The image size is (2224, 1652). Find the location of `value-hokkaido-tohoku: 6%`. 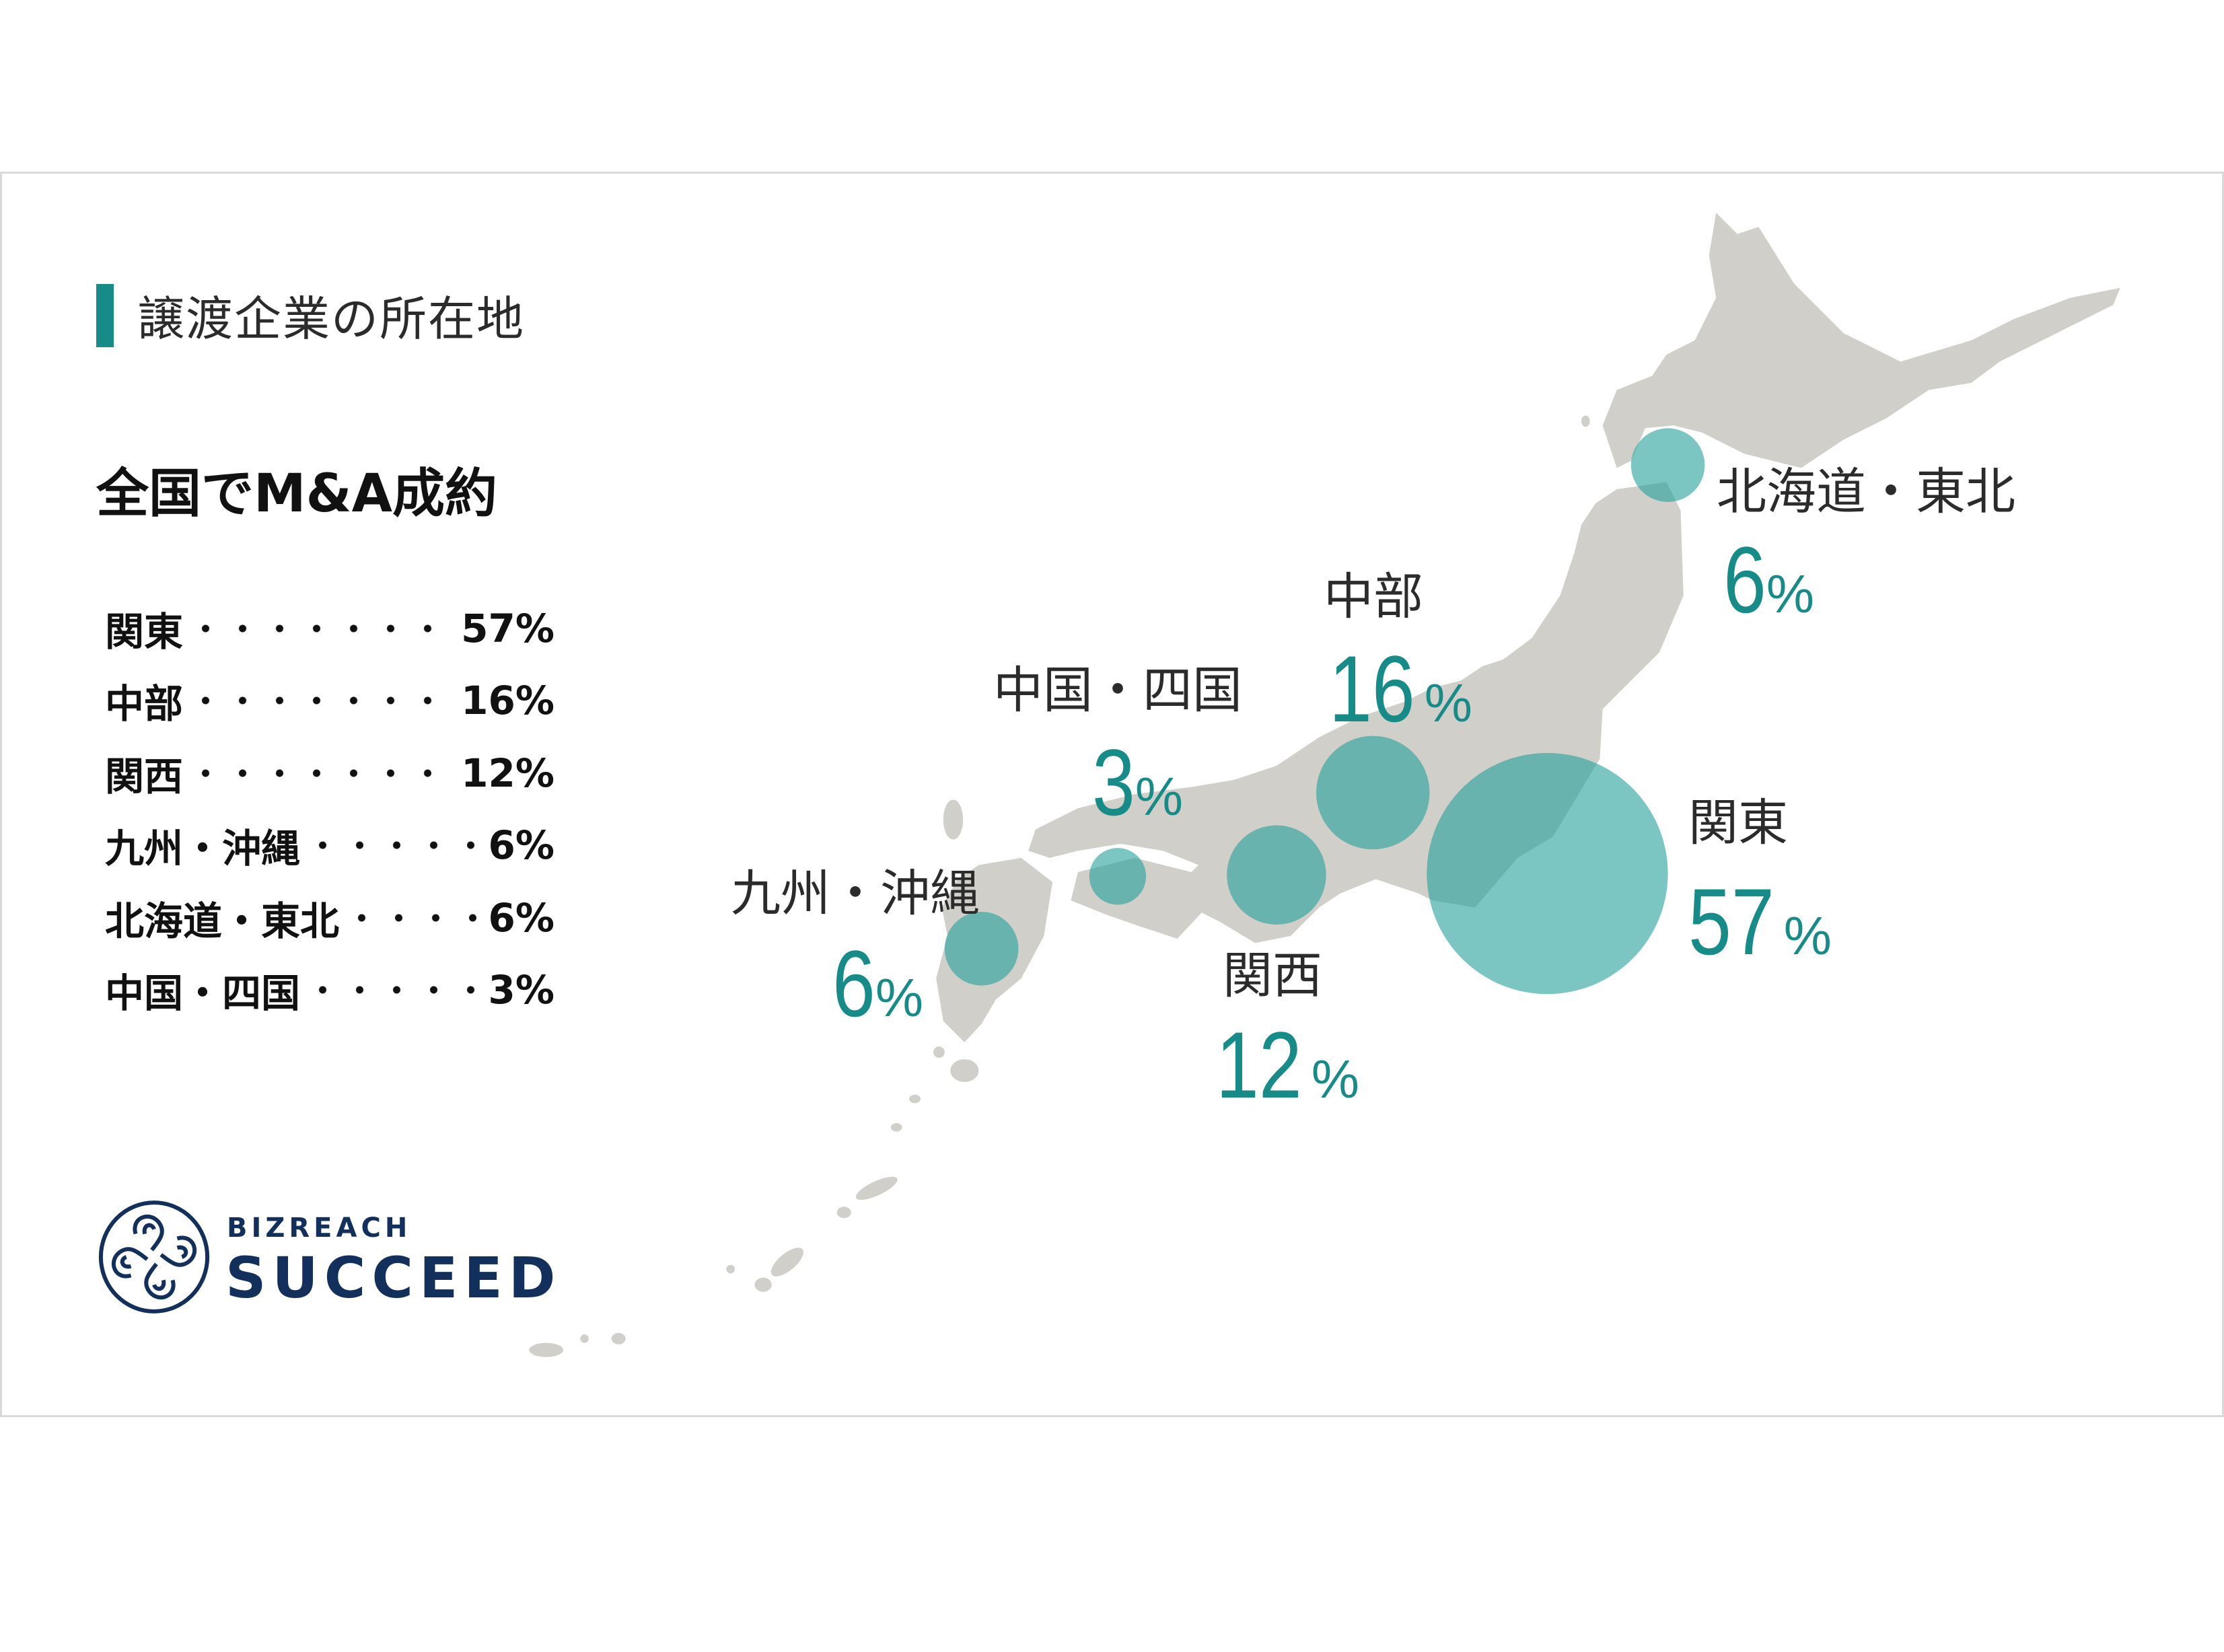

value-hokkaido-tohoku: 6% is located at coordinates (1768, 580).